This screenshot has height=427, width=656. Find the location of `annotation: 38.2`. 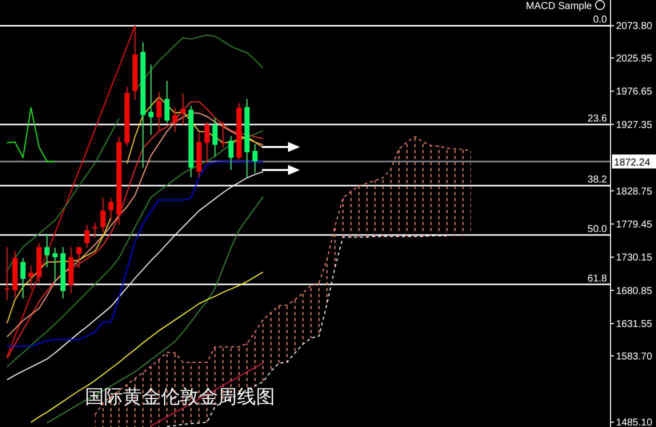

annotation: 38.2 is located at coordinates (598, 180).